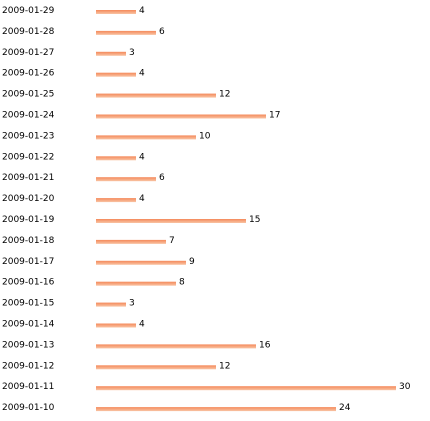 The height and width of the screenshot is (421, 430). I want to click on value-label: 8, so click(182, 283).